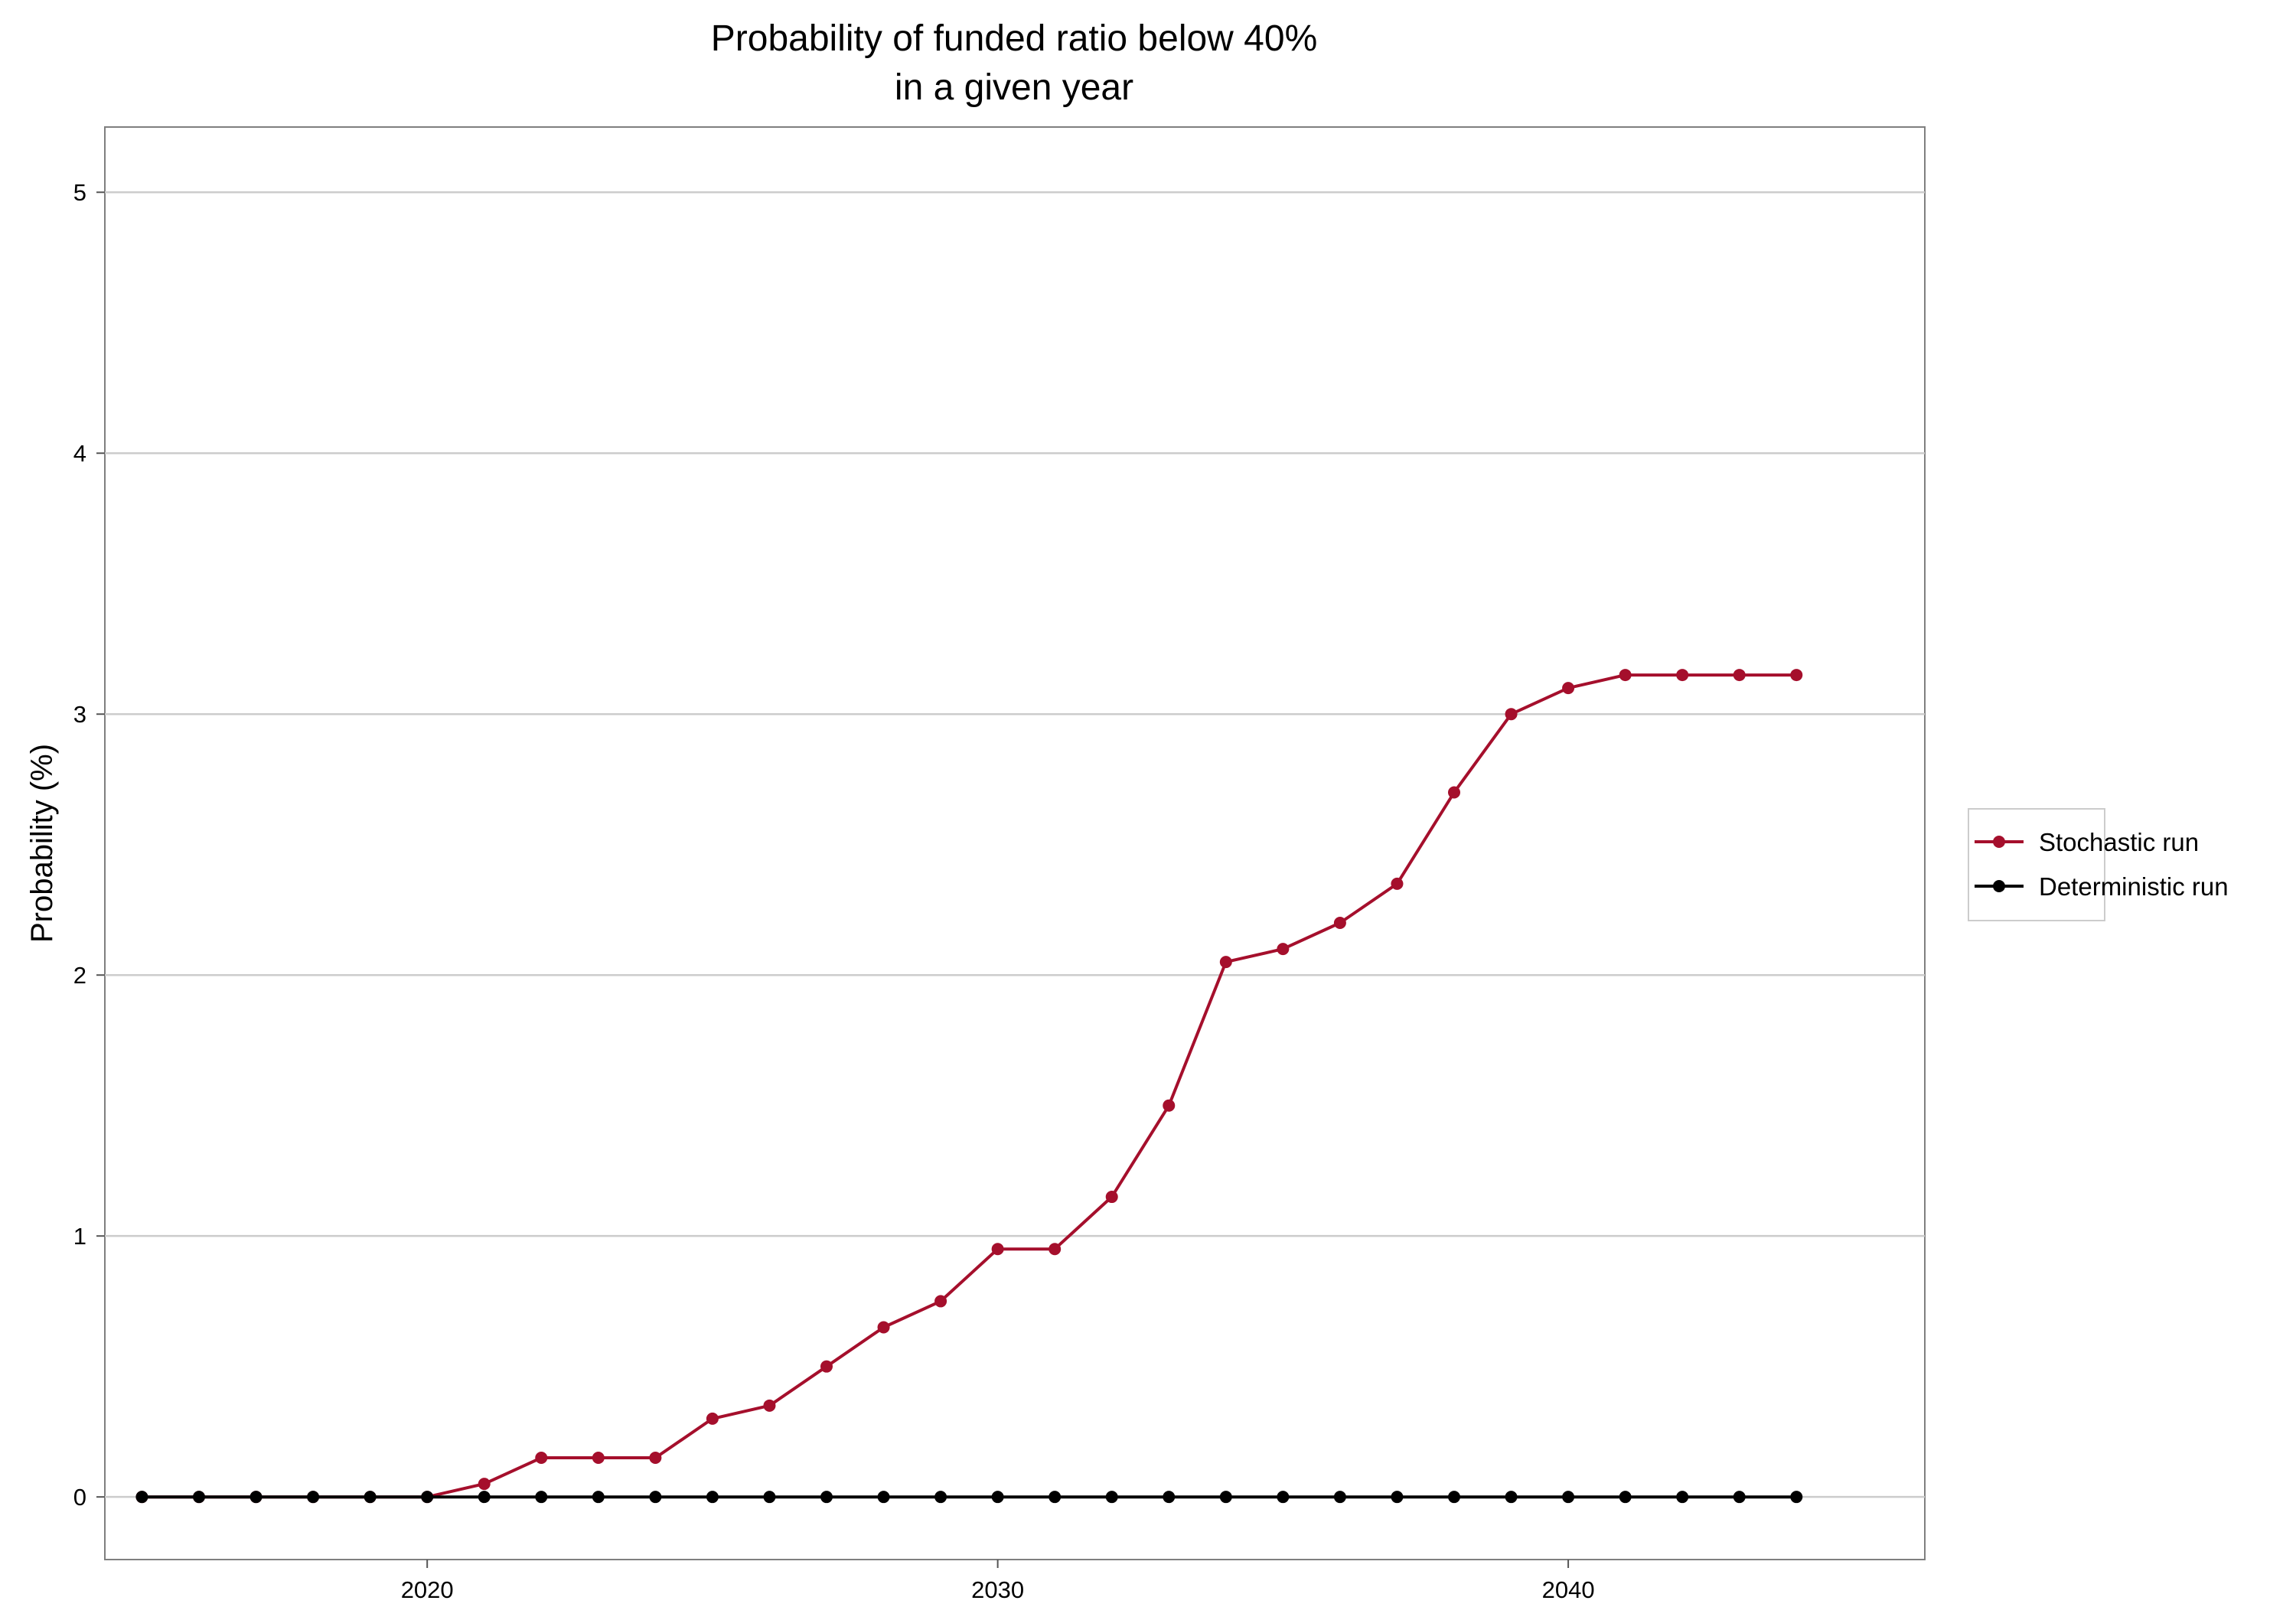  I want to click on y-tick-label: 5, so click(79, 192).